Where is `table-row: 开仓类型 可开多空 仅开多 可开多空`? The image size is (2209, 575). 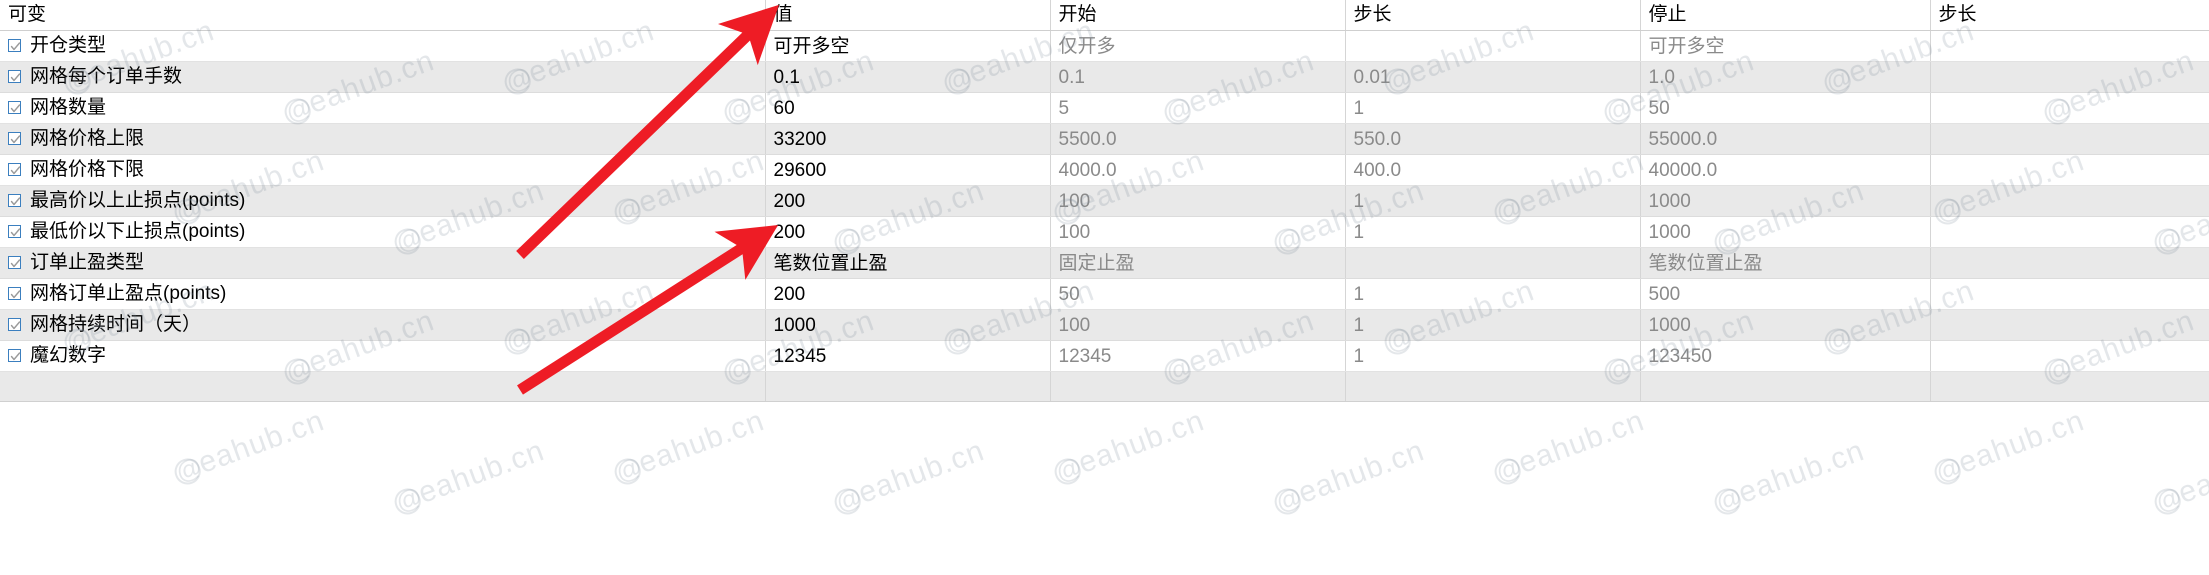
table-row: 开仓类型 可开多空 仅开多 可开多空 is located at coordinates (1104, 46).